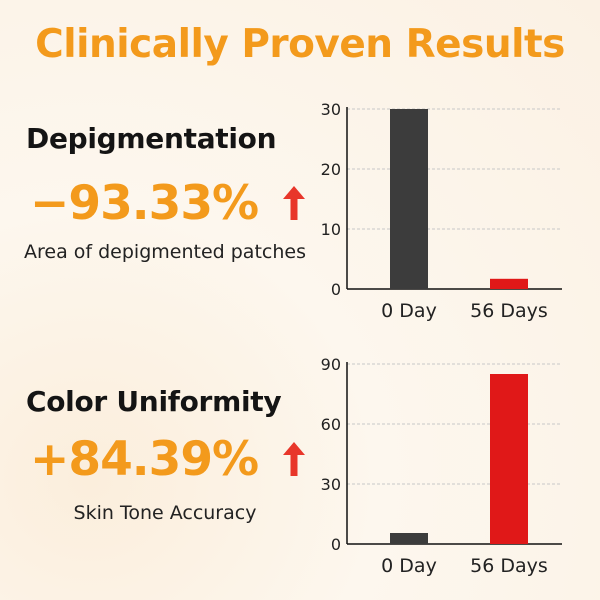 This screenshot has width=600, height=600. What do you see at coordinates (165, 513) in the screenshot?
I see `color-uniformity-caption: Skin Tone Accuracy` at bounding box center [165, 513].